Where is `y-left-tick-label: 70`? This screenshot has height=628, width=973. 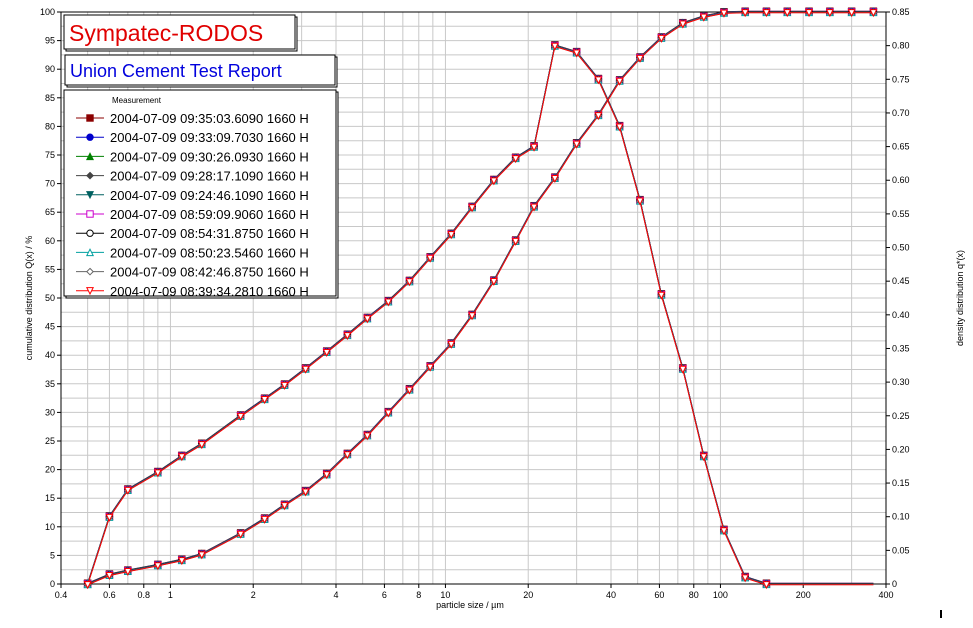 y-left-tick-label: 70 is located at coordinates (50, 184).